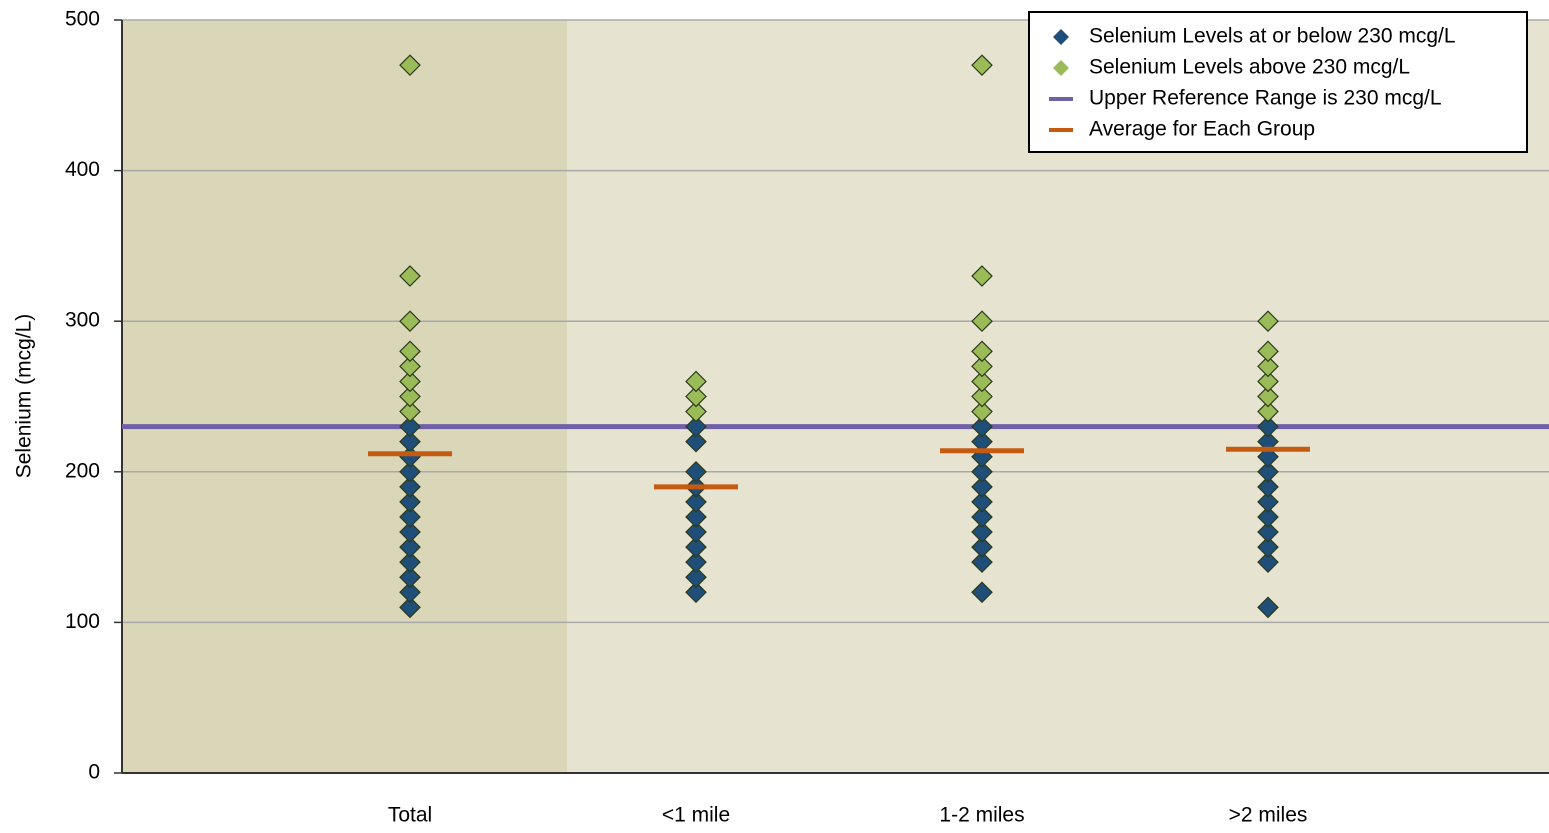 The height and width of the screenshot is (833, 1549). What do you see at coordinates (981, 815) in the screenshot?
I see `x-tick-label: 1-2 miles` at bounding box center [981, 815].